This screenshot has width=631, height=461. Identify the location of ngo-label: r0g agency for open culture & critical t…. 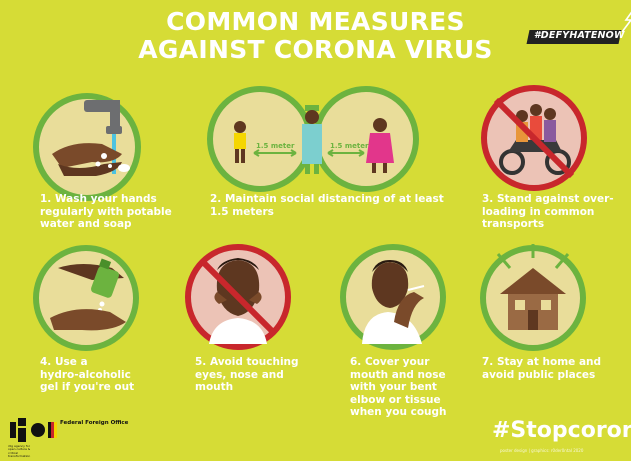
(19, 451).